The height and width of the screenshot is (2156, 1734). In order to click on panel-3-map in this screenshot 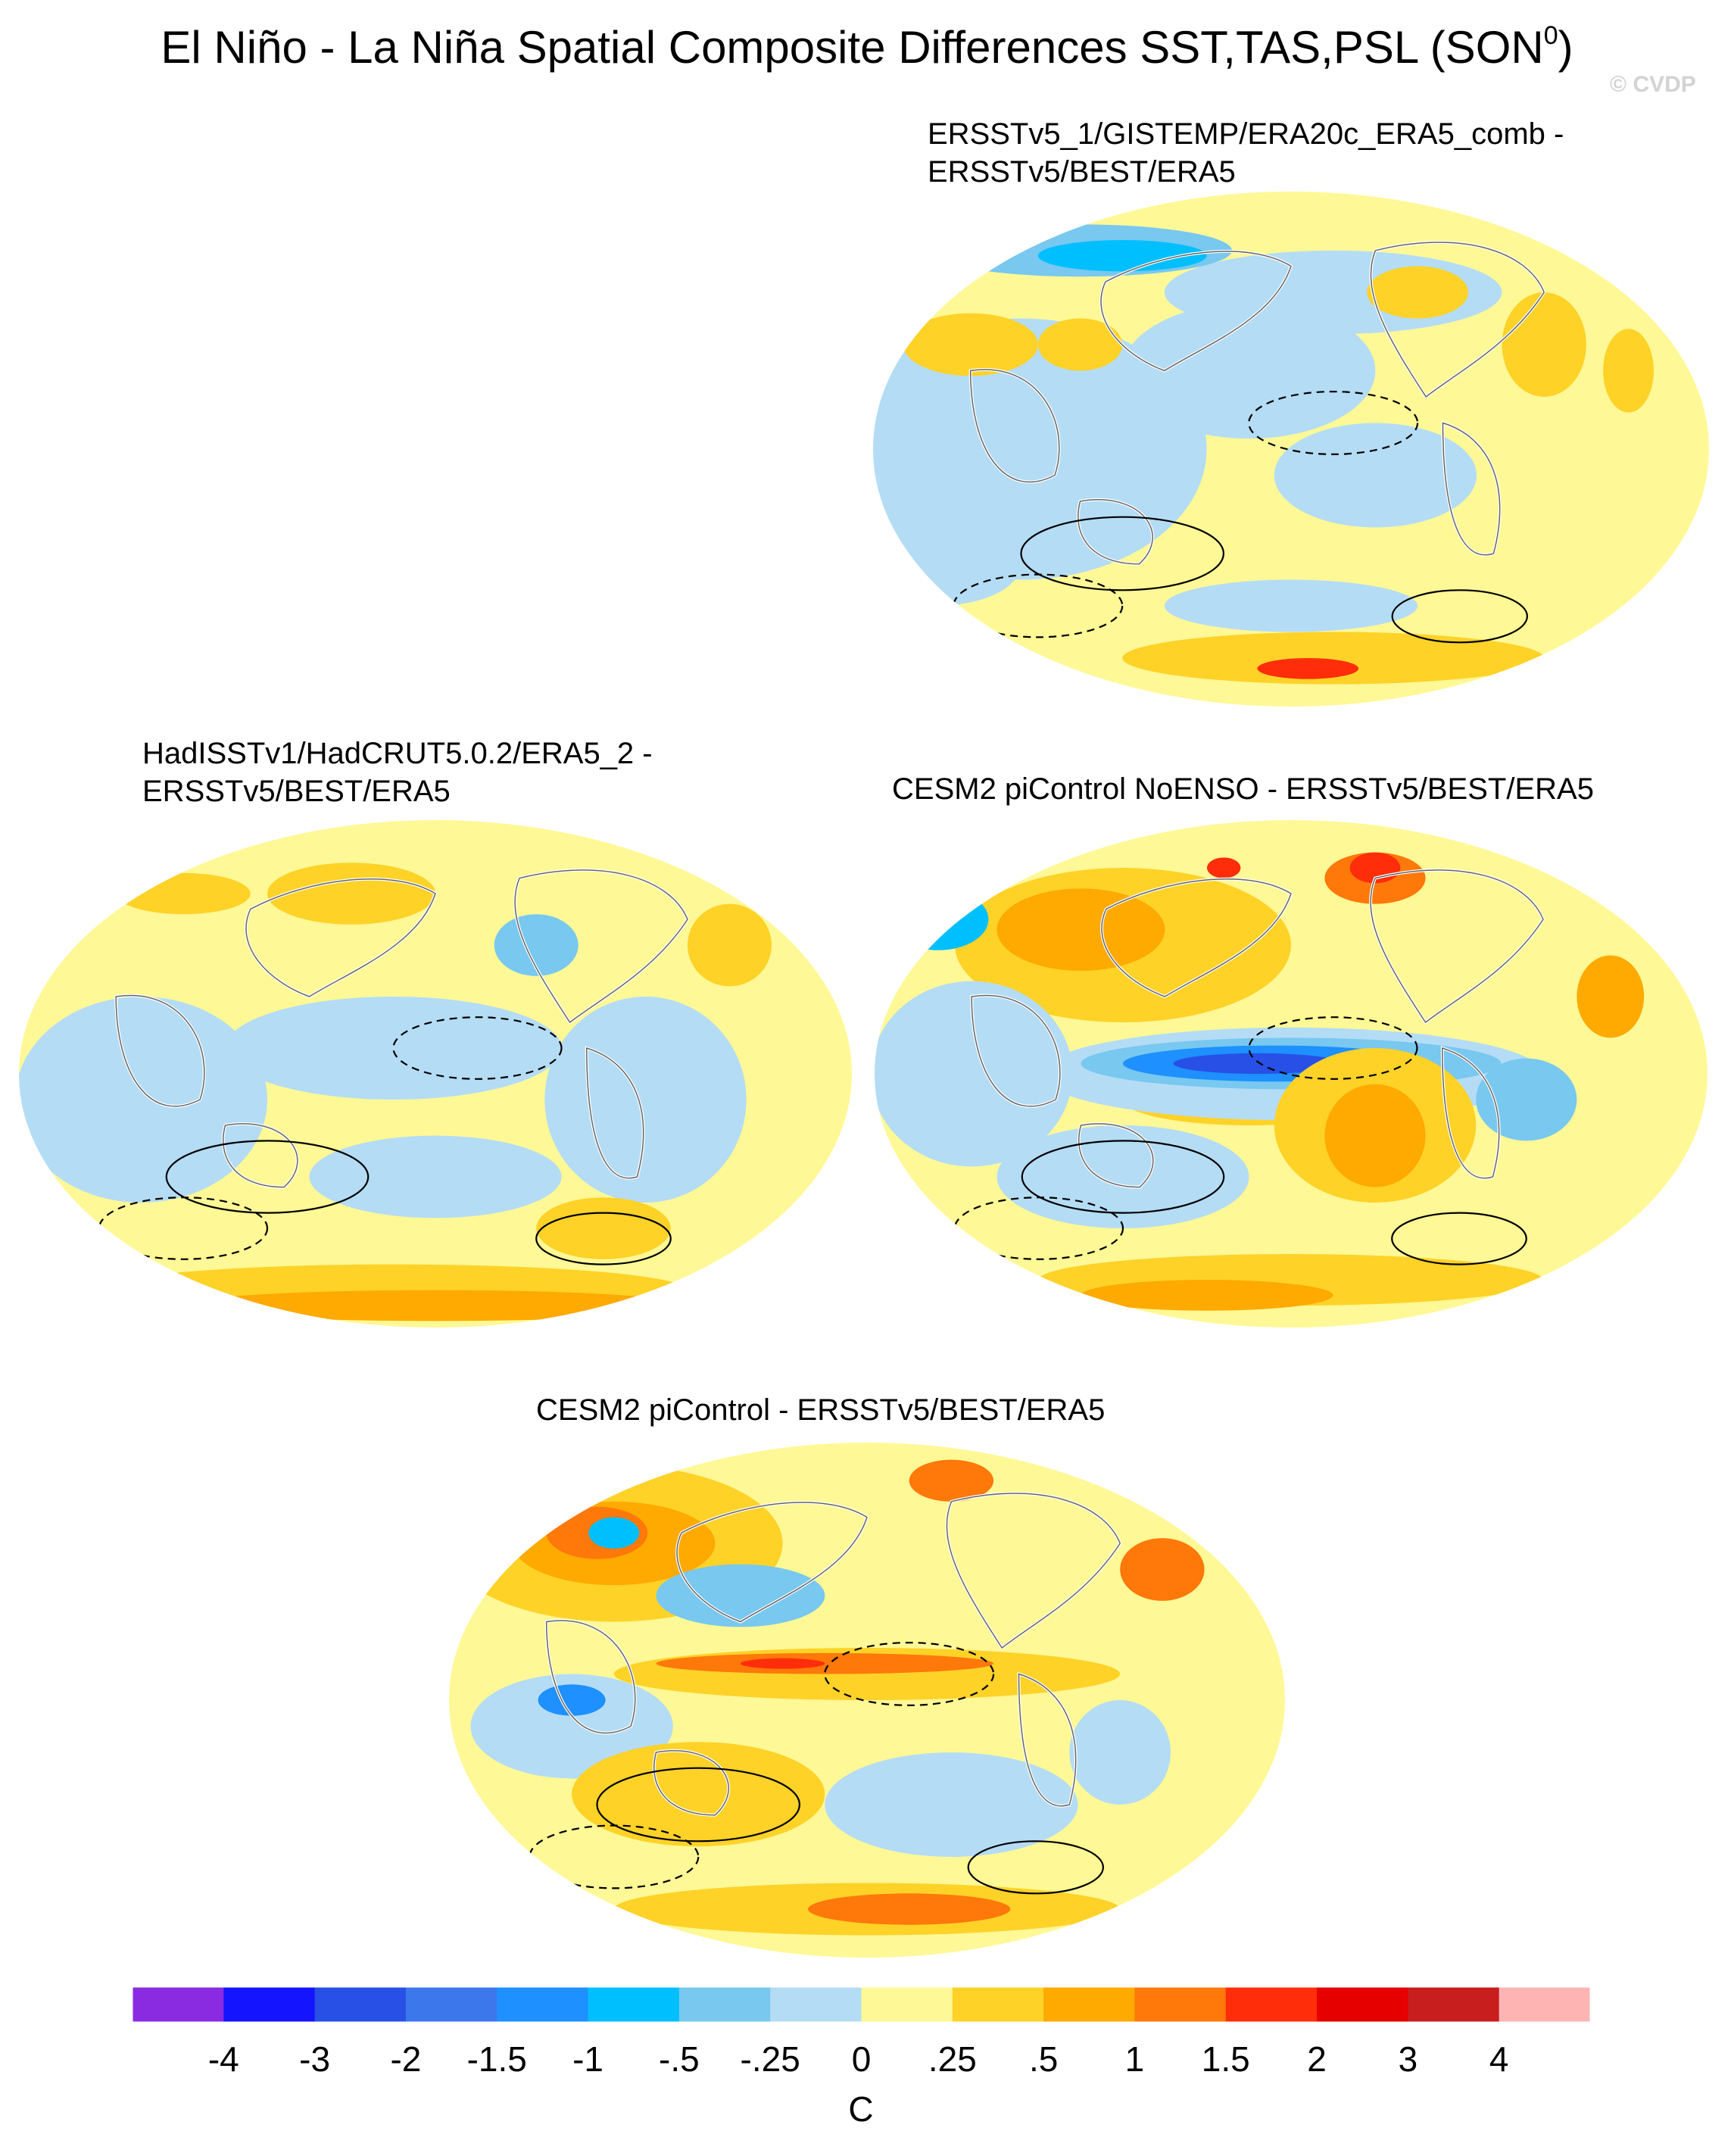, I will do `click(1291, 1073)`.